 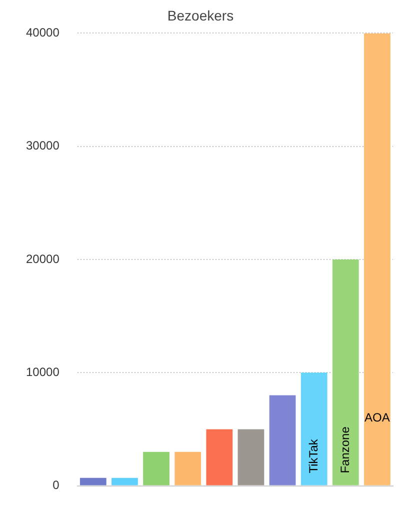 What do you see at coordinates (200, 16) in the screenshot?
I see `chart-title: Bezoekers` at bounding box center [200, 16].